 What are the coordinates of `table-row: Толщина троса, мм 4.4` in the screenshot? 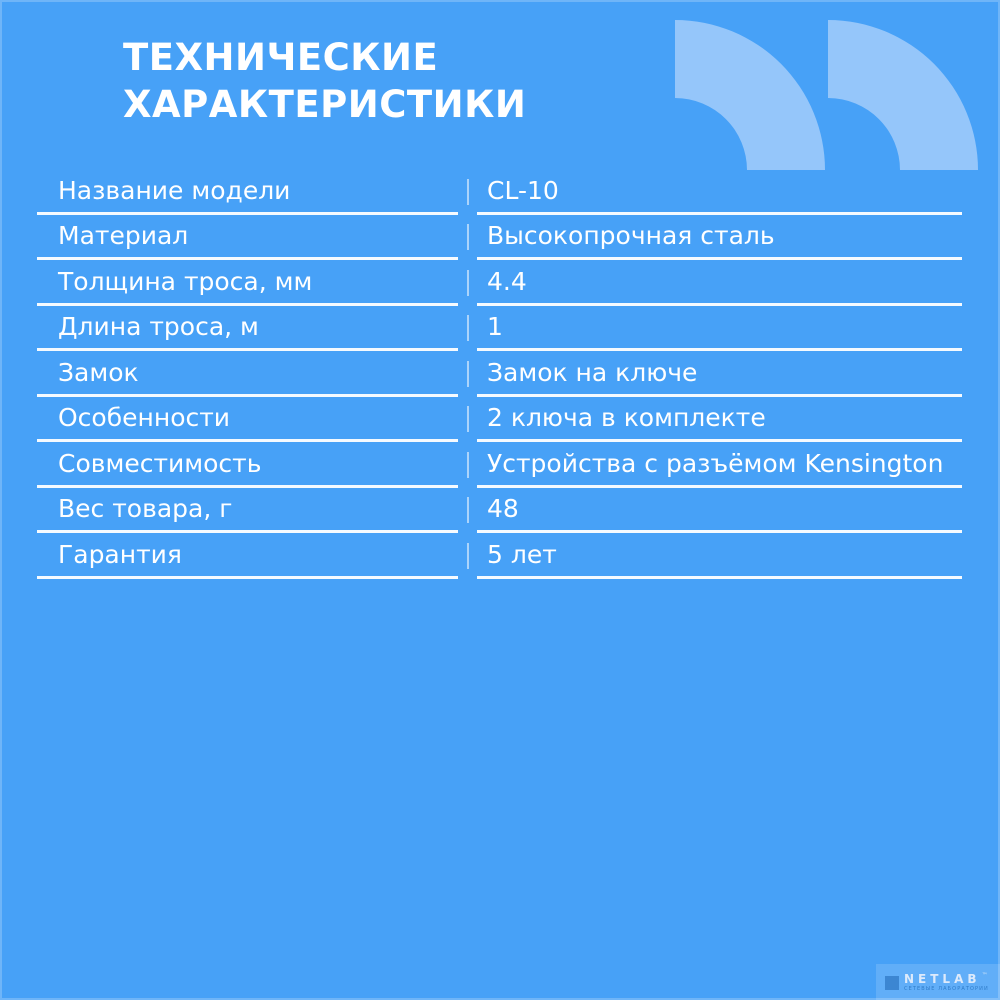 It's located at (499, 283).